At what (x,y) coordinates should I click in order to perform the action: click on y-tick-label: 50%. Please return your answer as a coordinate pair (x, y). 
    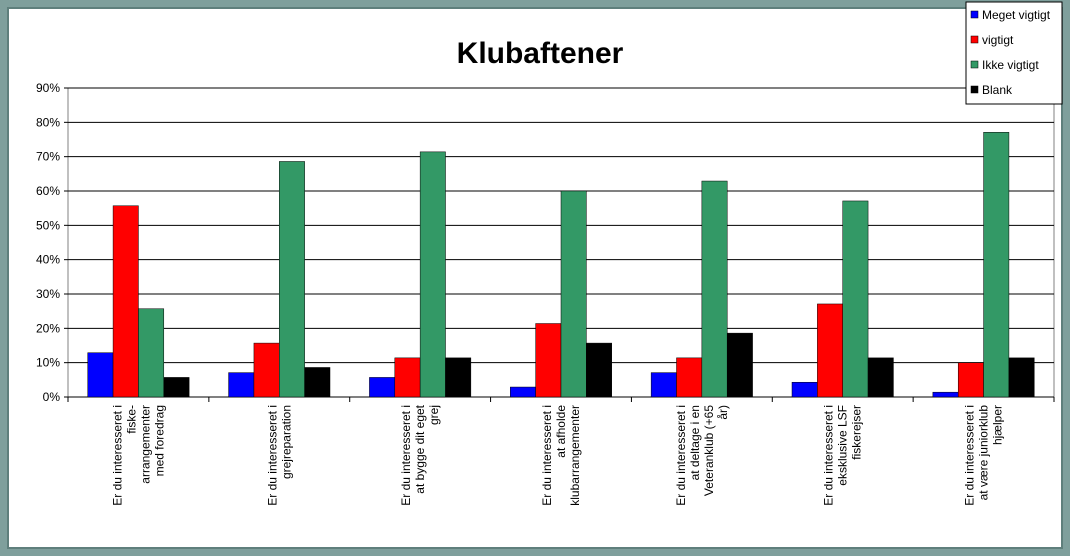
    Looking at the image, I should click on (48, 225).